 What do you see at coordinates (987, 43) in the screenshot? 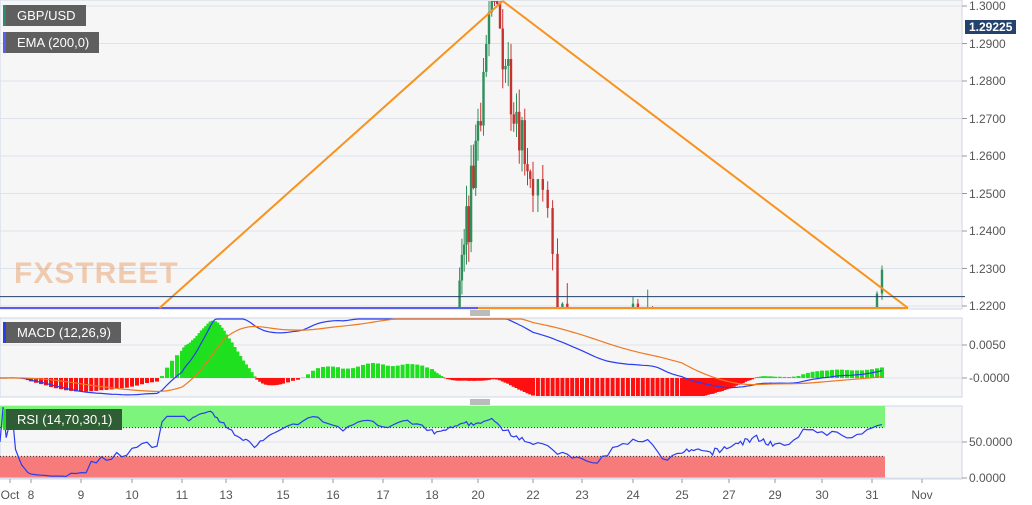
I see `y-tick-label: 1.2900` at bounding box center [987, 43].